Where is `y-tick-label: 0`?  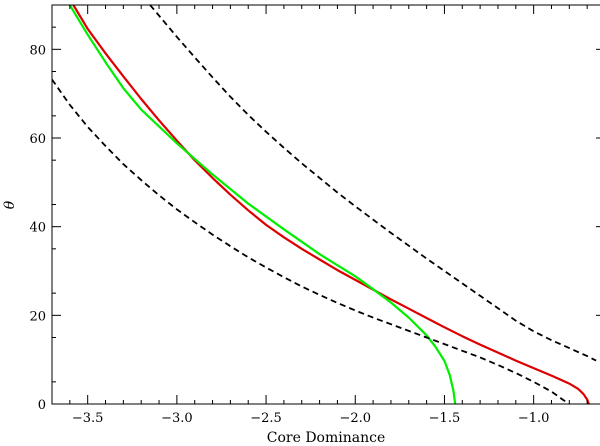
y-tick-label: 0 is located at coordinates (42, 405).